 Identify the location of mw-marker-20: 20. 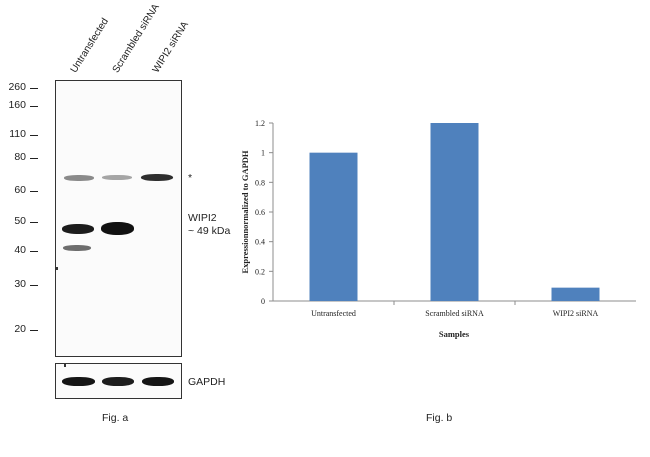
(20, 329).